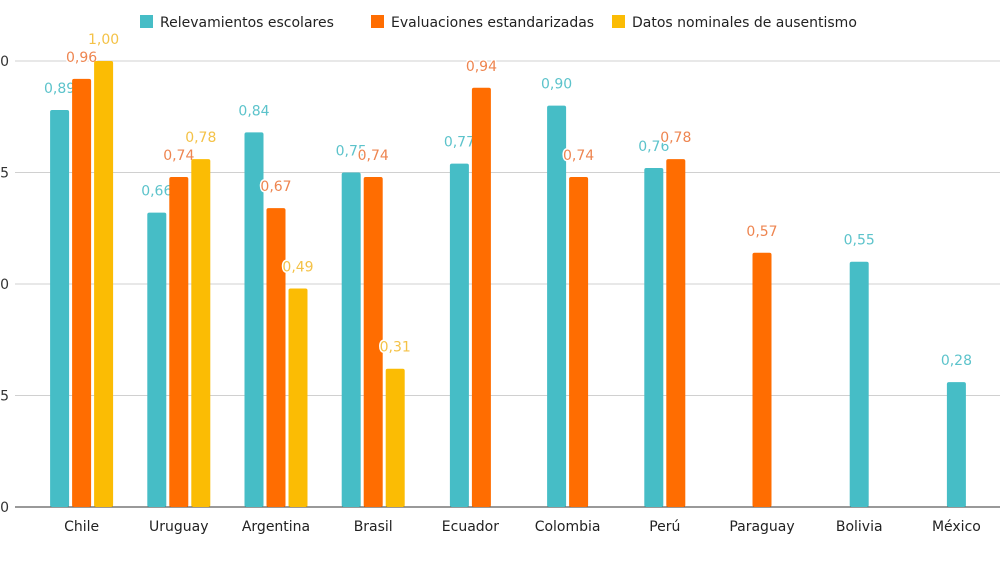 The width and height of the screenshot is (1000, 563). I want to click on x-tick-label: Ecuador, so click(470, 527).